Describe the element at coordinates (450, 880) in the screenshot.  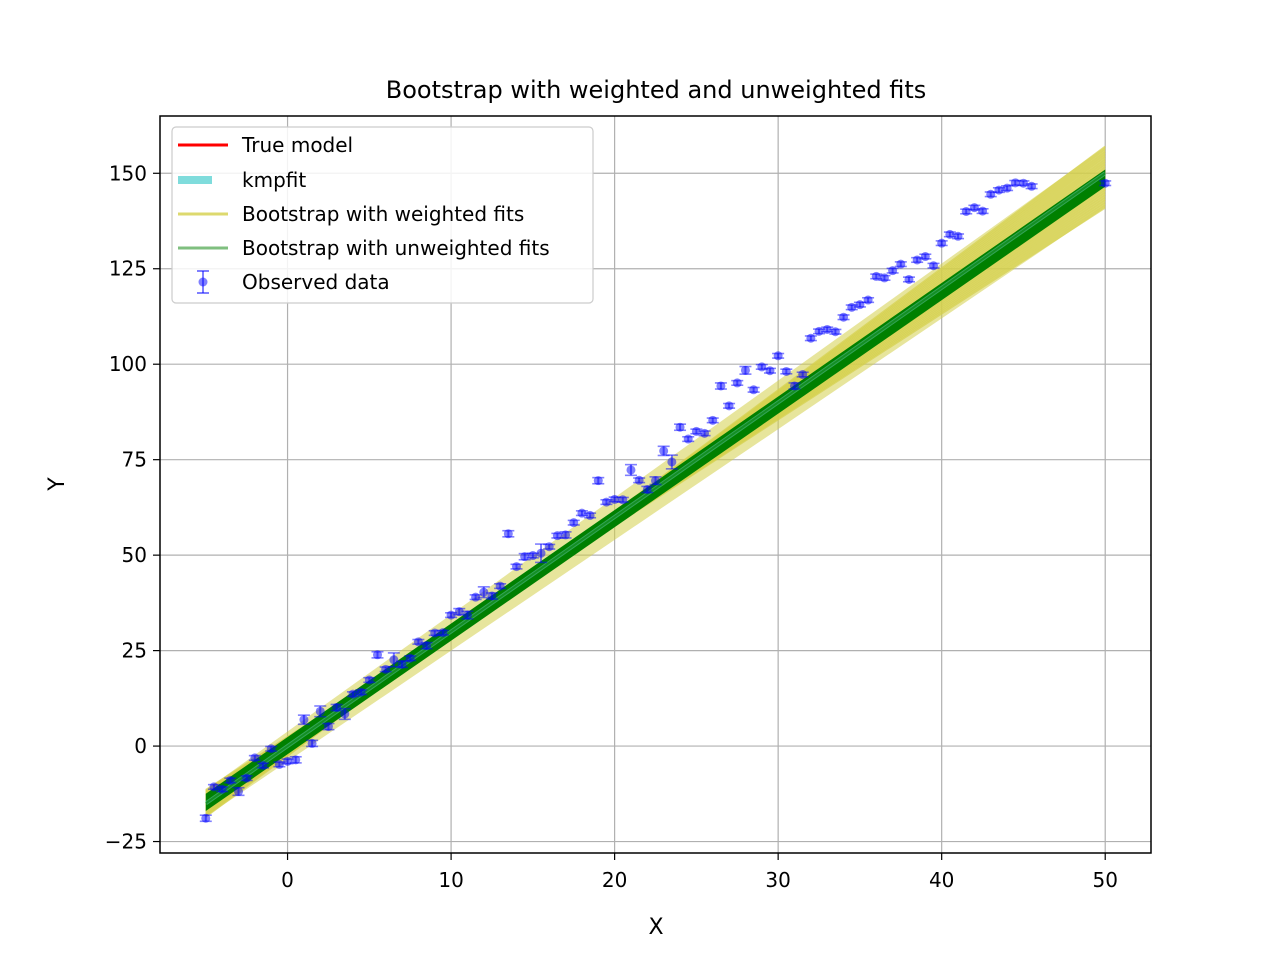
I see `x-tick-label: 10` at that location.